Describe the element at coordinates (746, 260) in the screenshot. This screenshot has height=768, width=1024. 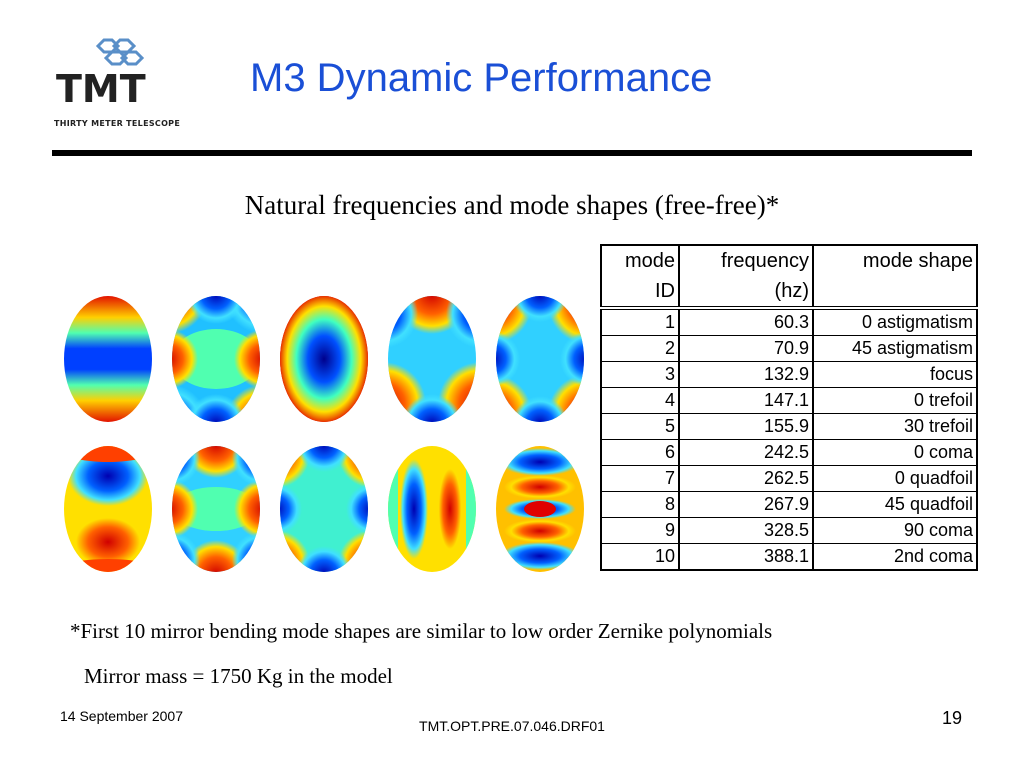
I see `col-header-frequency: frequency` at that location.